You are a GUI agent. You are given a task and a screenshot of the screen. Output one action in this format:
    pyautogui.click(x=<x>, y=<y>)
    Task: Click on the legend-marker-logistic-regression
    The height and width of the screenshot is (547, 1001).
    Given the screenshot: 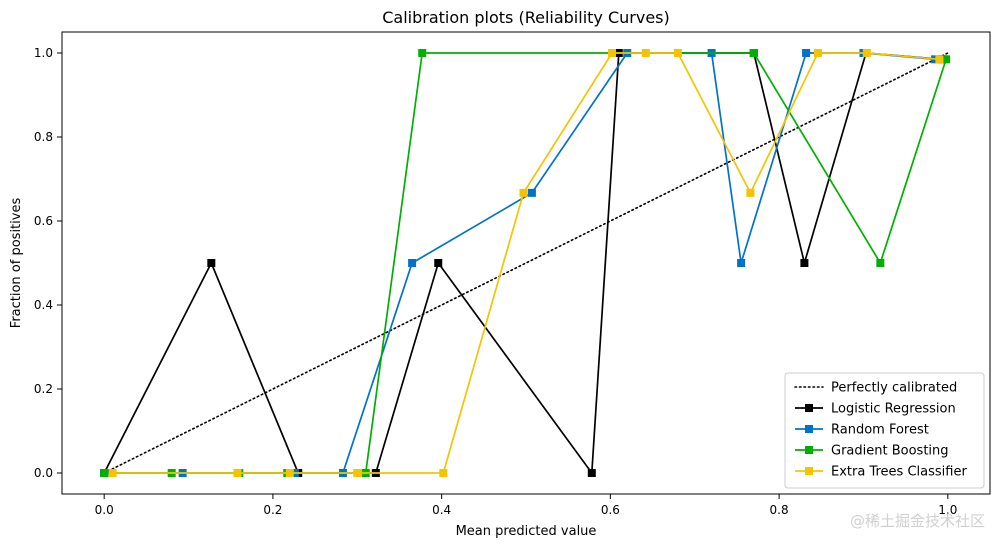 What is the action you would take?
    pyautogui.click(x=809, y=408)
    